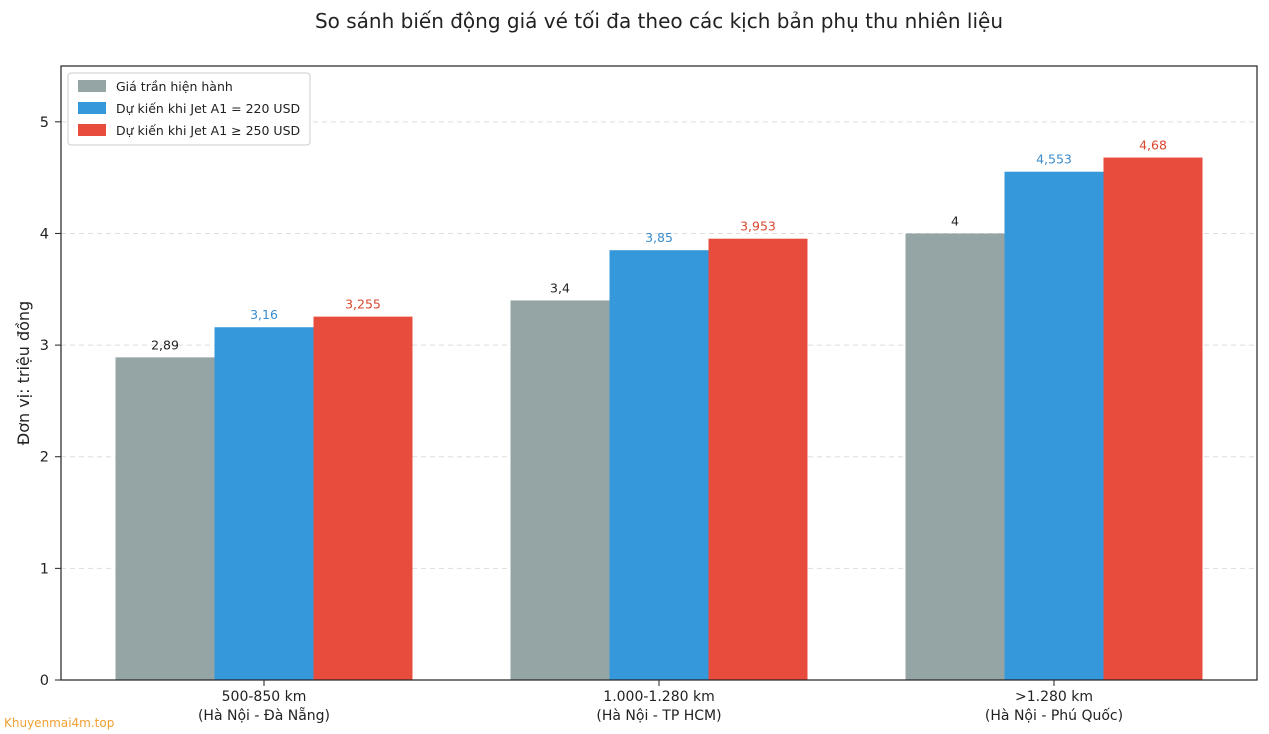 The height and width of the screenshot is (734, 1269). I want to click on y-tick-label: 1, so click(44, 569).